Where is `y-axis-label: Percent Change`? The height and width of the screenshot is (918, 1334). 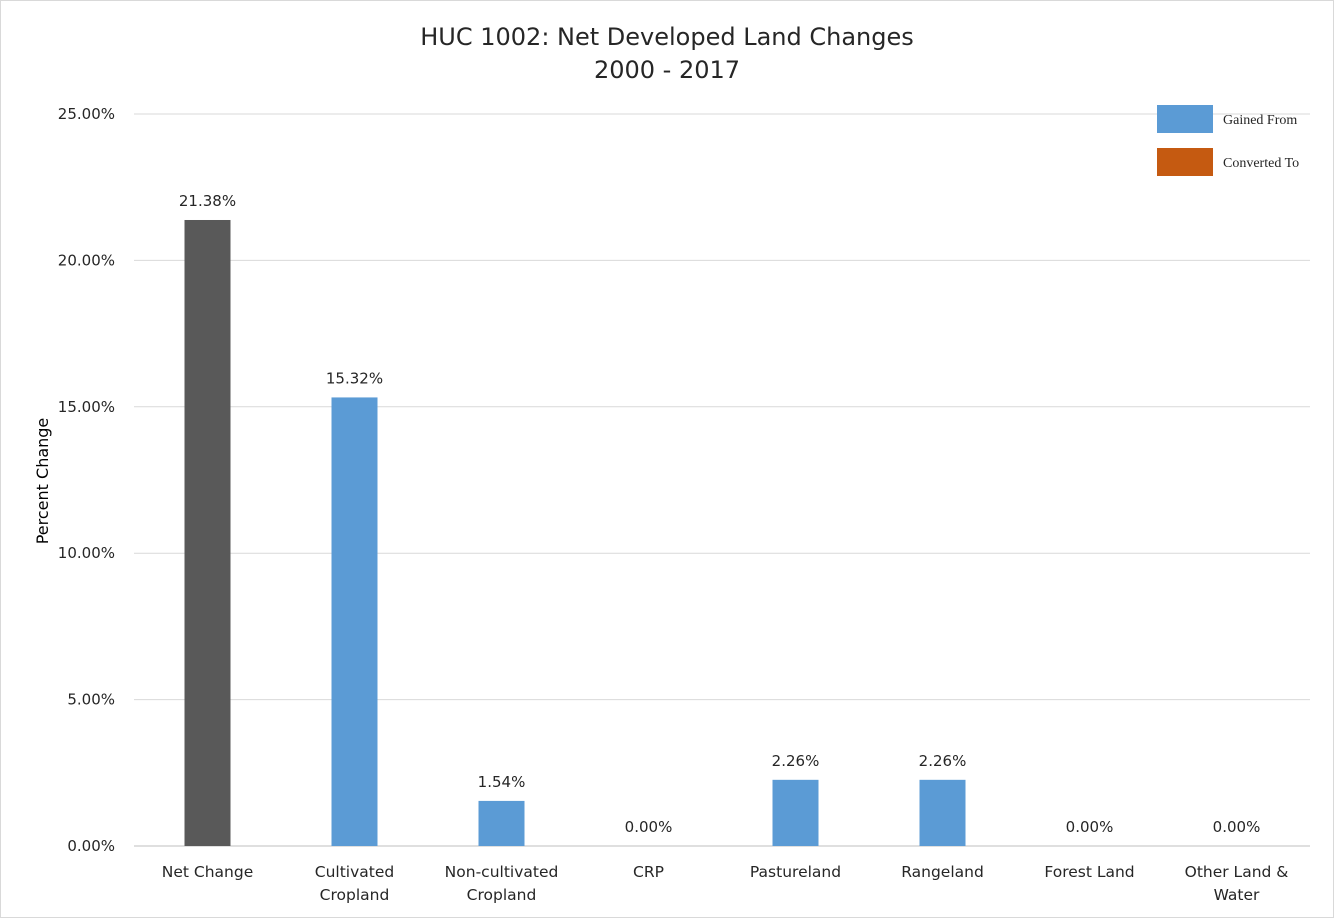
y-axis-label: Percent Change is located at coordinates (42, 481).